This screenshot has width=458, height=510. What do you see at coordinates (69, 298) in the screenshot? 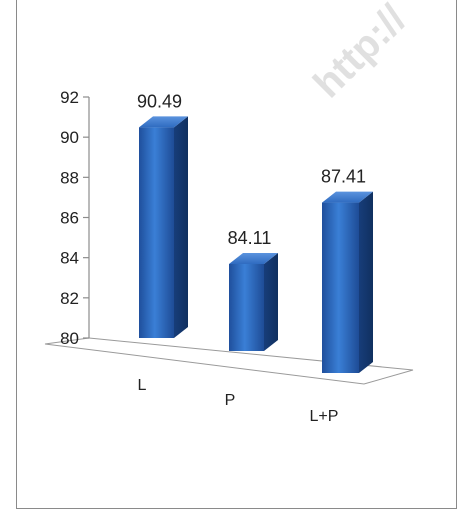
I see `y-tick-label: 82` at bounding box center [69, 298].